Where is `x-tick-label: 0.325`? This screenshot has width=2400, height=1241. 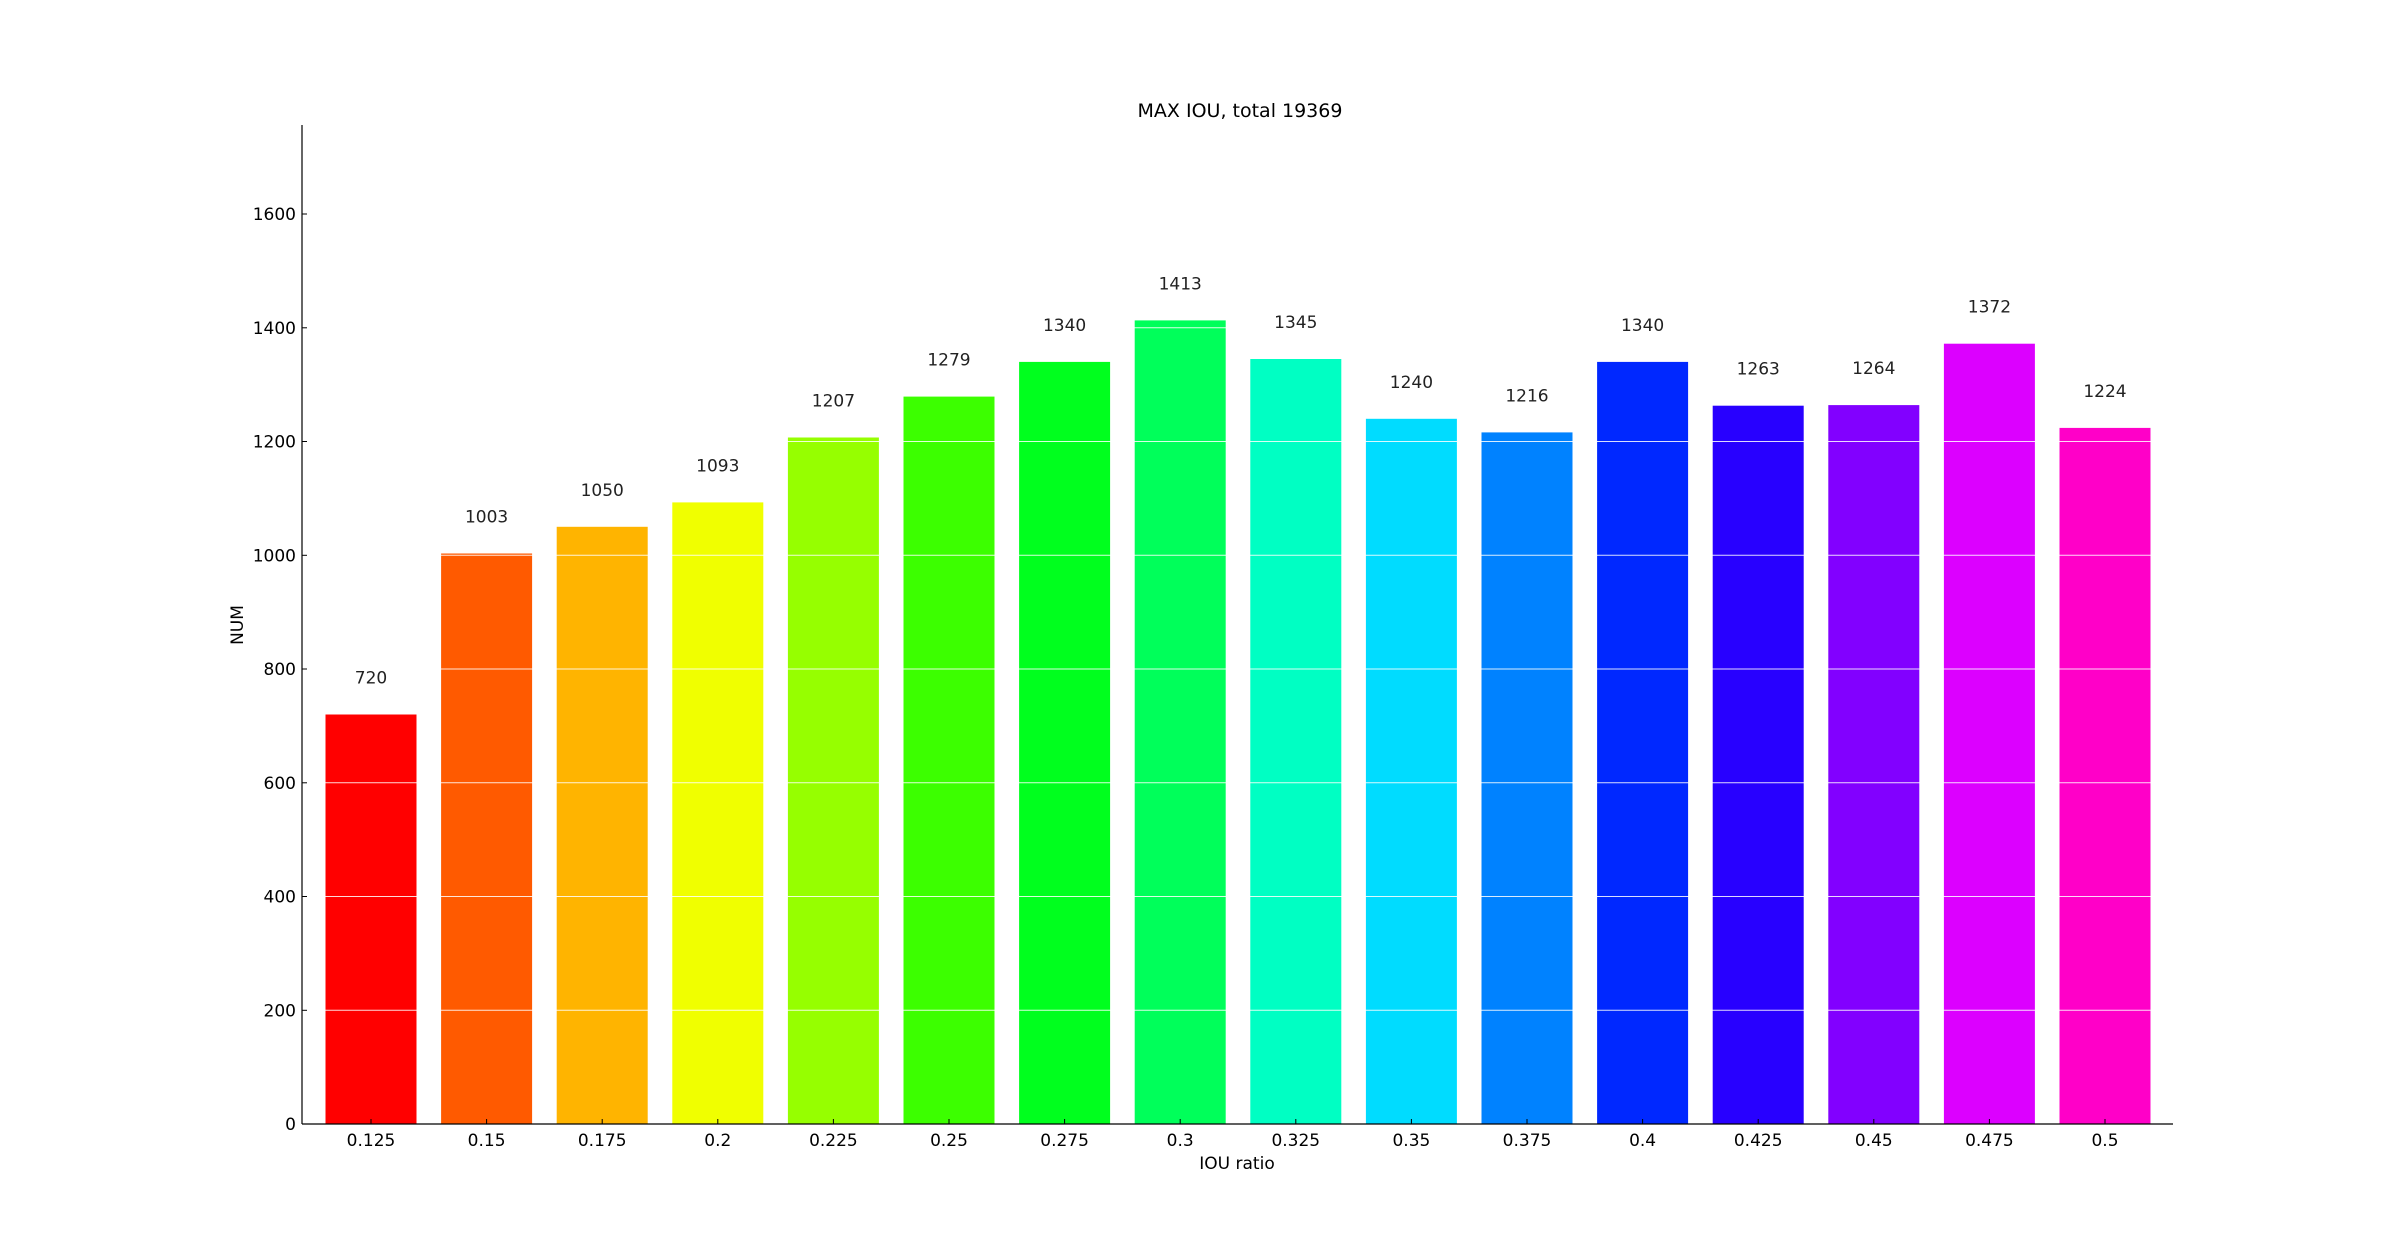 x-tick-label: 0.325 is located at coordinates (1295, 1141).